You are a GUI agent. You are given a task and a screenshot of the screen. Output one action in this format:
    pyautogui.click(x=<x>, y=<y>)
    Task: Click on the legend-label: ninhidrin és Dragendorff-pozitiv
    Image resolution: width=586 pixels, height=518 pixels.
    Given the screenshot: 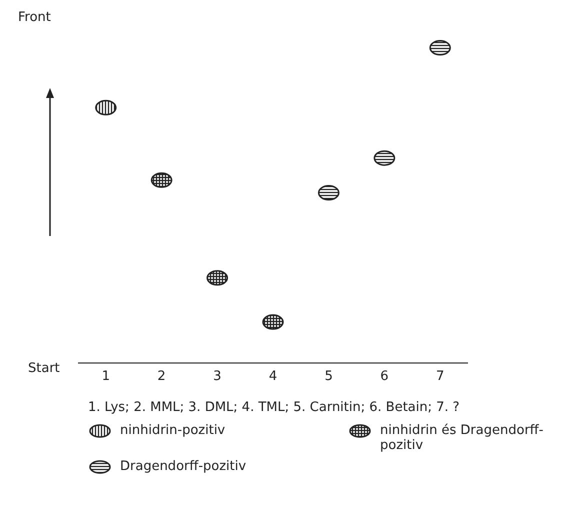 What is the action you would take?
    pyautogui.click(x=462, y=438)
    